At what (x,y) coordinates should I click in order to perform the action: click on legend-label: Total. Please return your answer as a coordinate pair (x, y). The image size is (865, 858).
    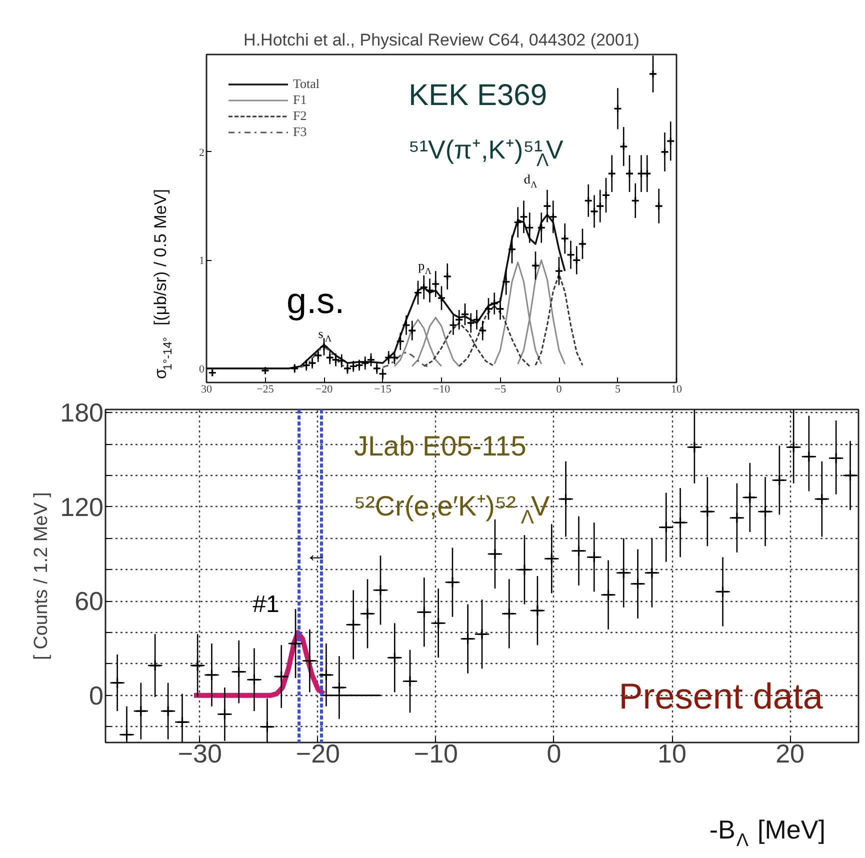
    Looking at the image, I should click on (306, 84).